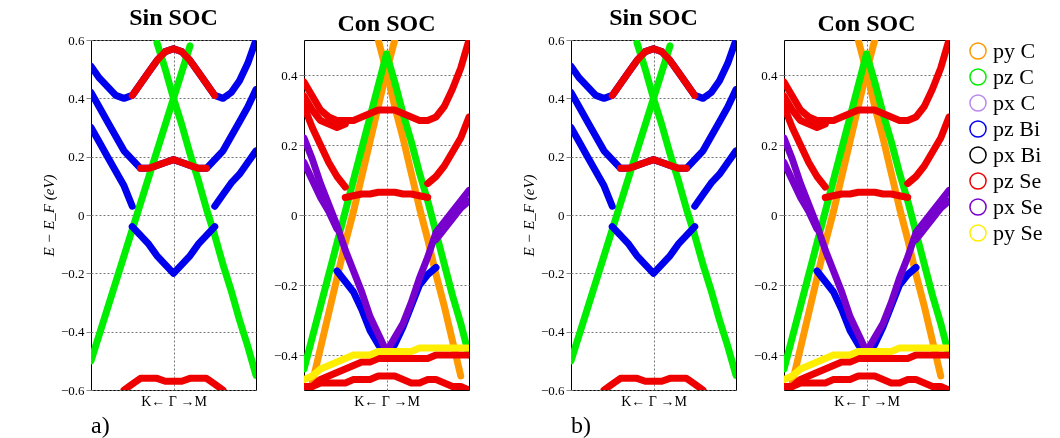 The image size is (1060, 438). I want to click on legend-label: pz Bi, so click(1017, 128).